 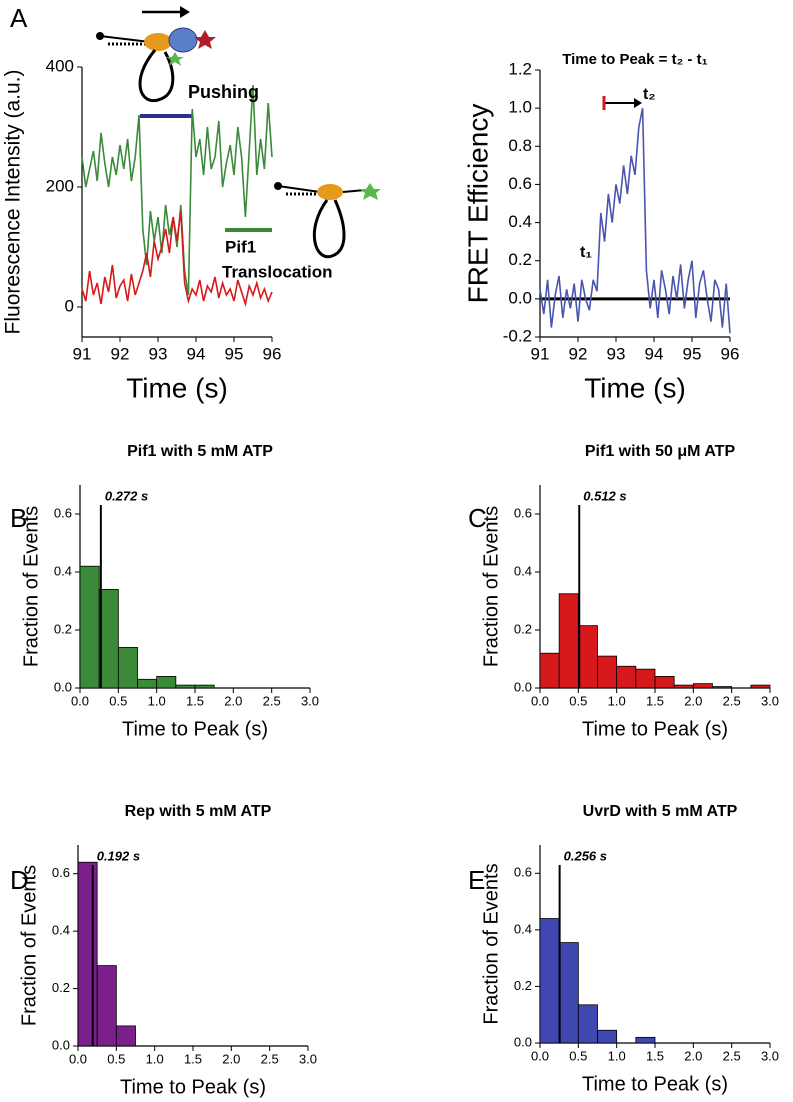 I want to click on panel-label: A, so click(x=19, y=18).